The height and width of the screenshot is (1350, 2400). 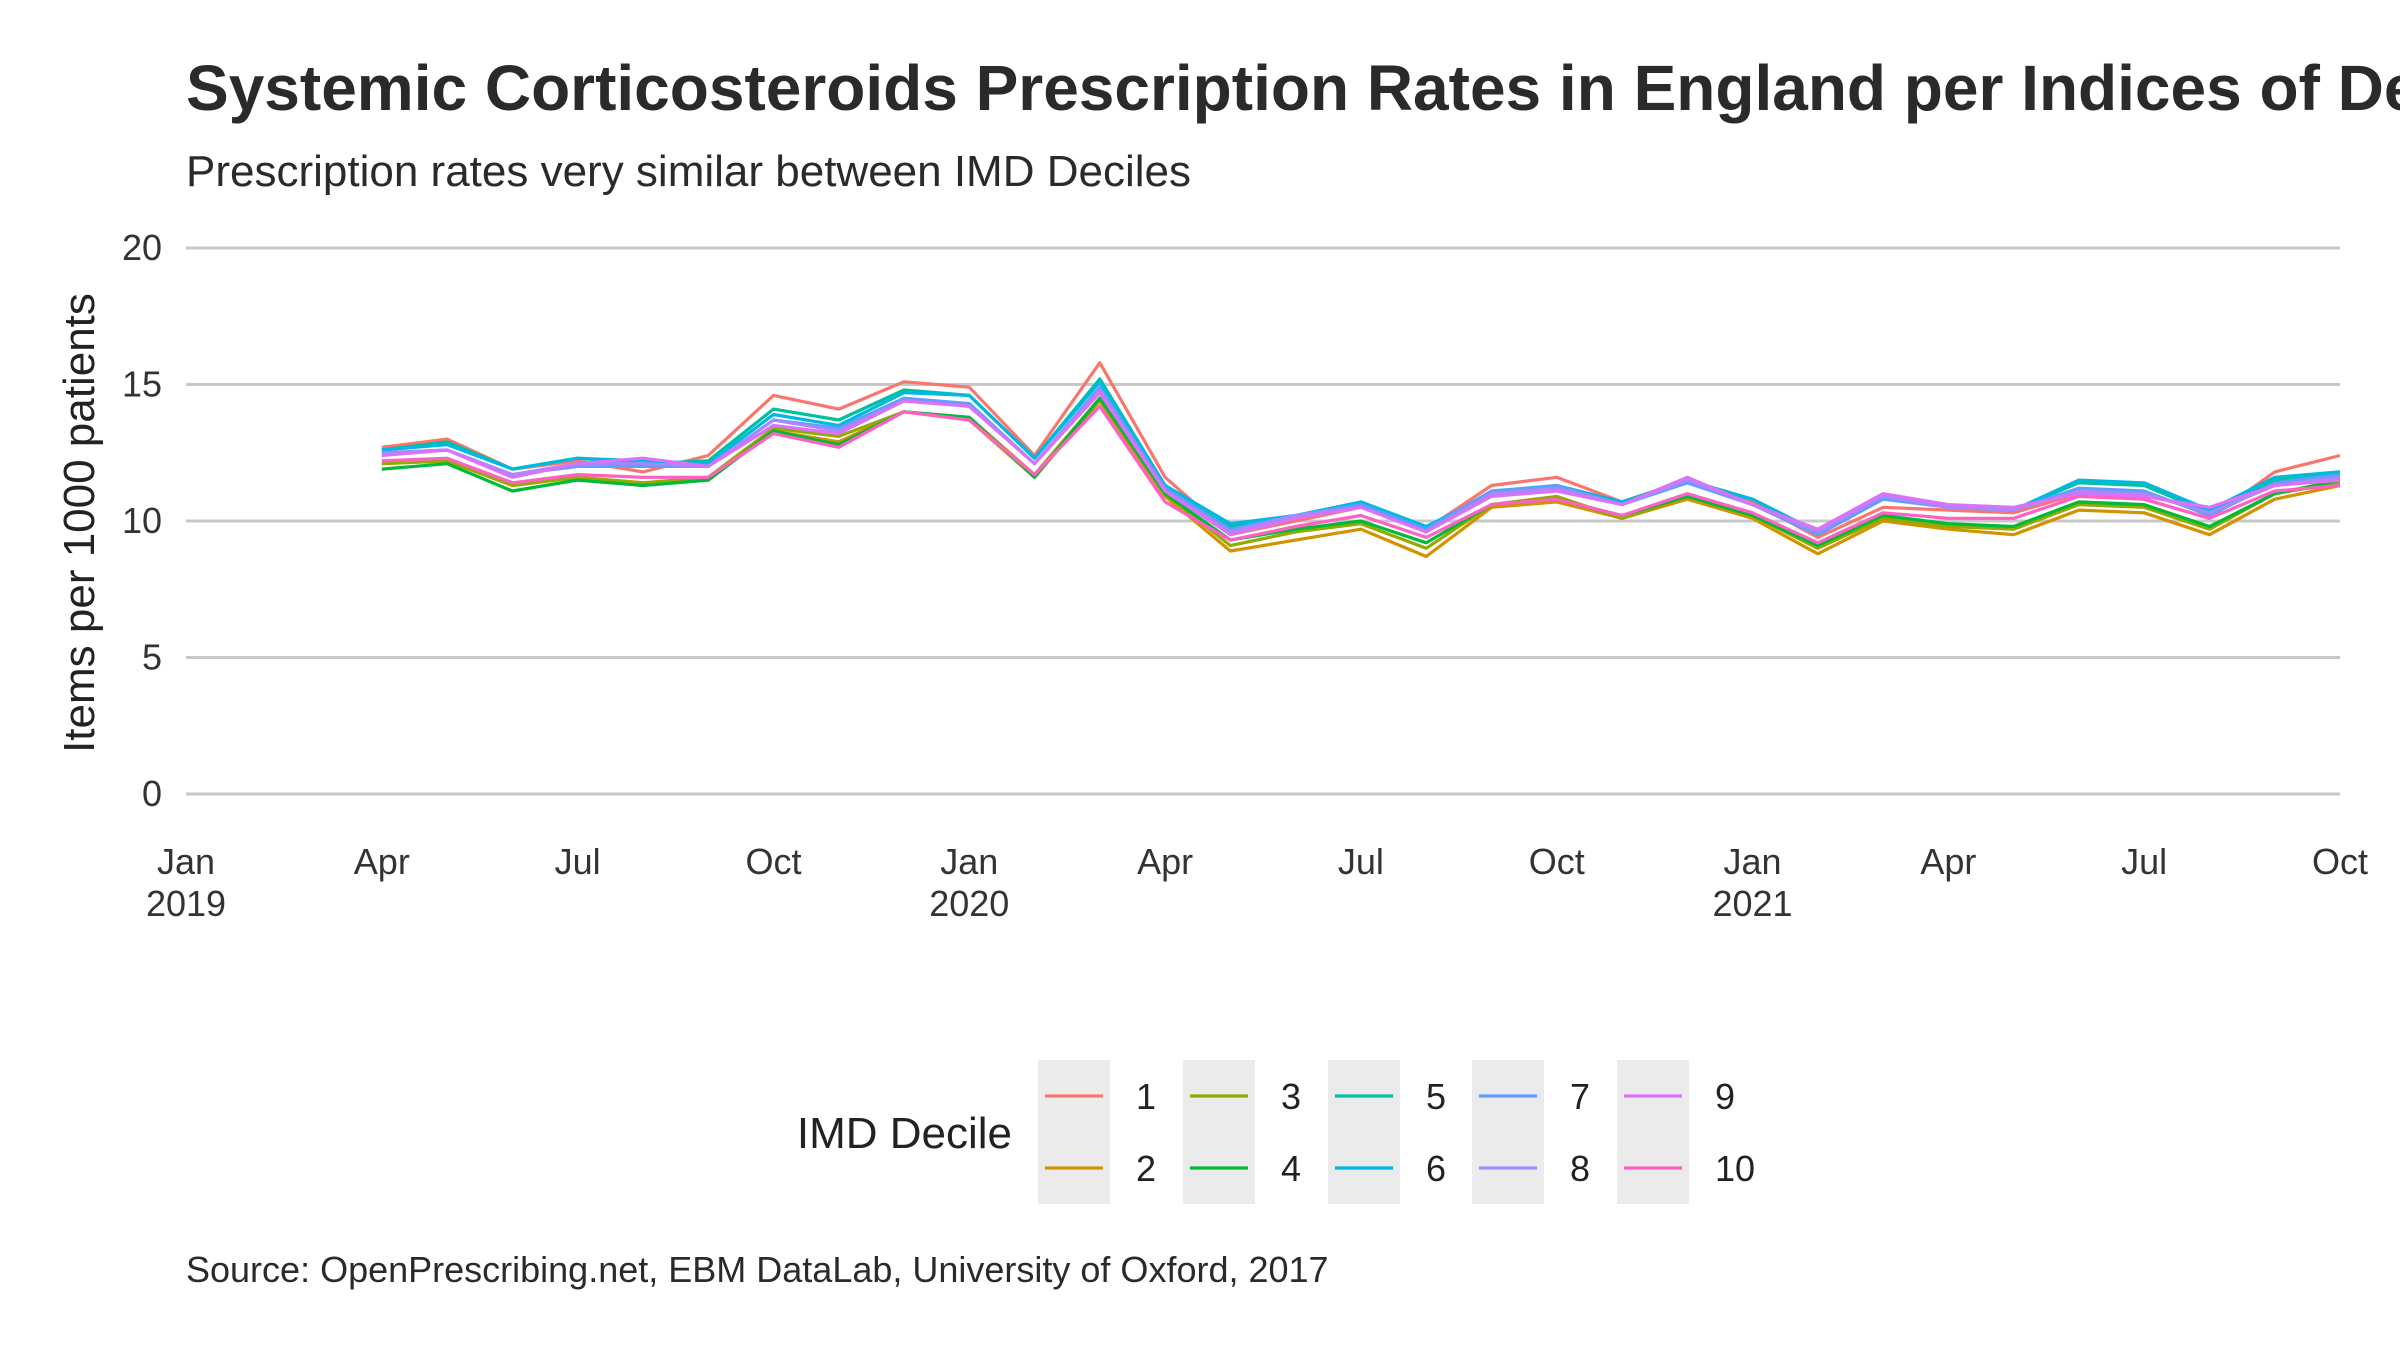 I want to click on x-tick-year-label: 2019, so click(x=186, y=903).